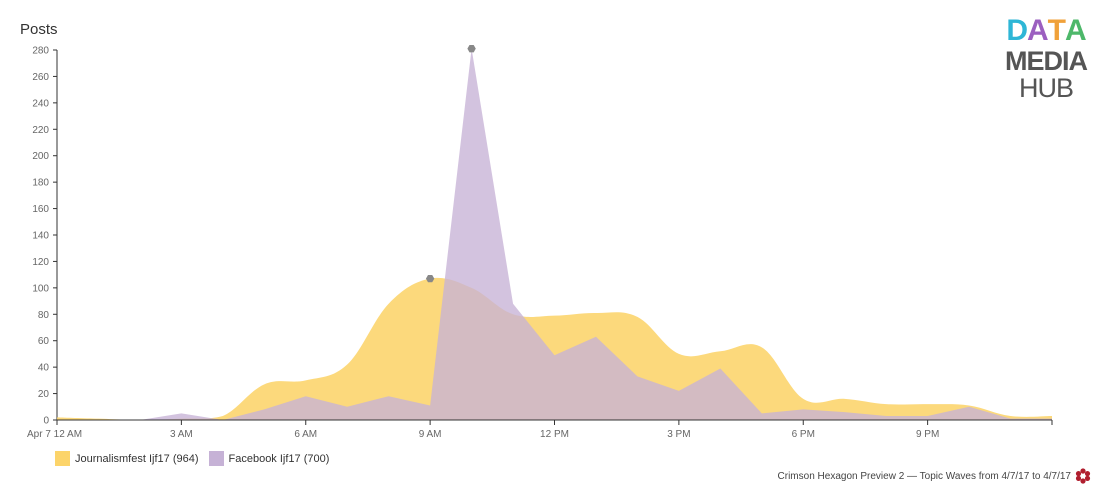  Describe the element at coordinates (46, 421) in the screenshot. I see `y-tick-label: 0` at that location.